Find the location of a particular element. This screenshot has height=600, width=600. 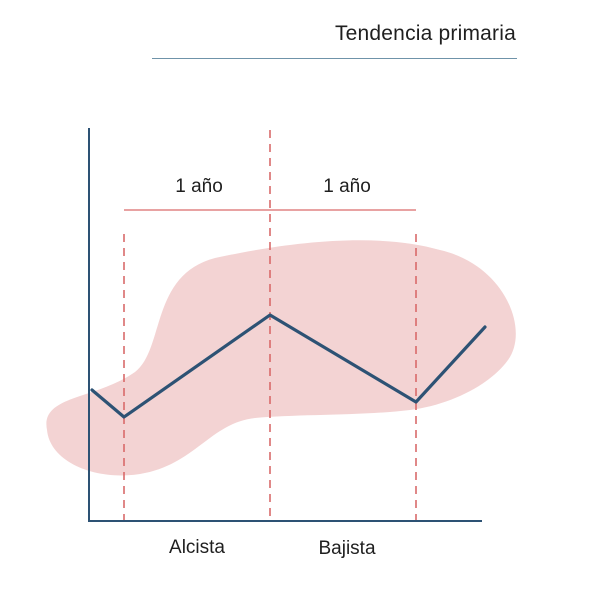

trend-line is located at coordinates (288, 366).